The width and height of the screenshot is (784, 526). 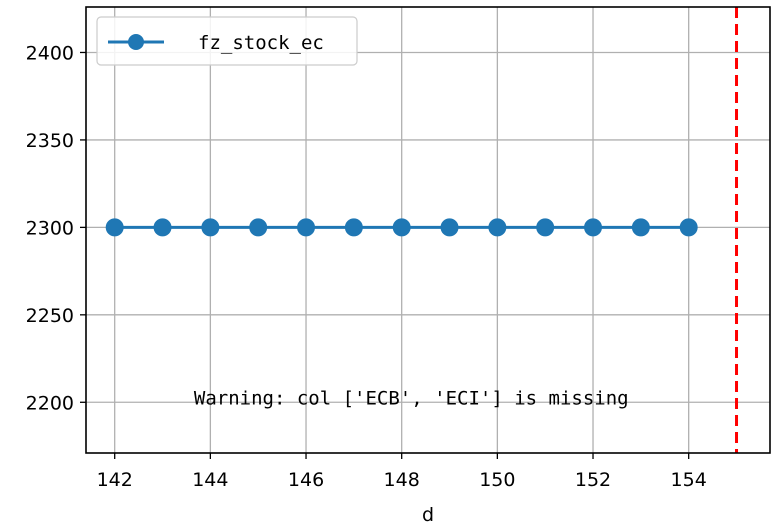 I want to click on x-tick-label: 150, so click(x=497, y=480).